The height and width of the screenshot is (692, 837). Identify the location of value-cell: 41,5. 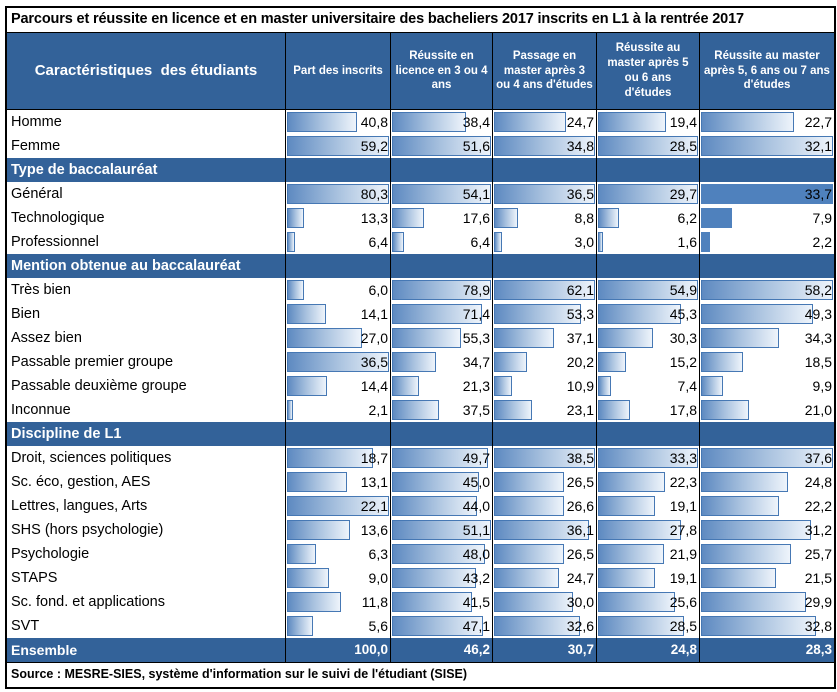
(441, 602).